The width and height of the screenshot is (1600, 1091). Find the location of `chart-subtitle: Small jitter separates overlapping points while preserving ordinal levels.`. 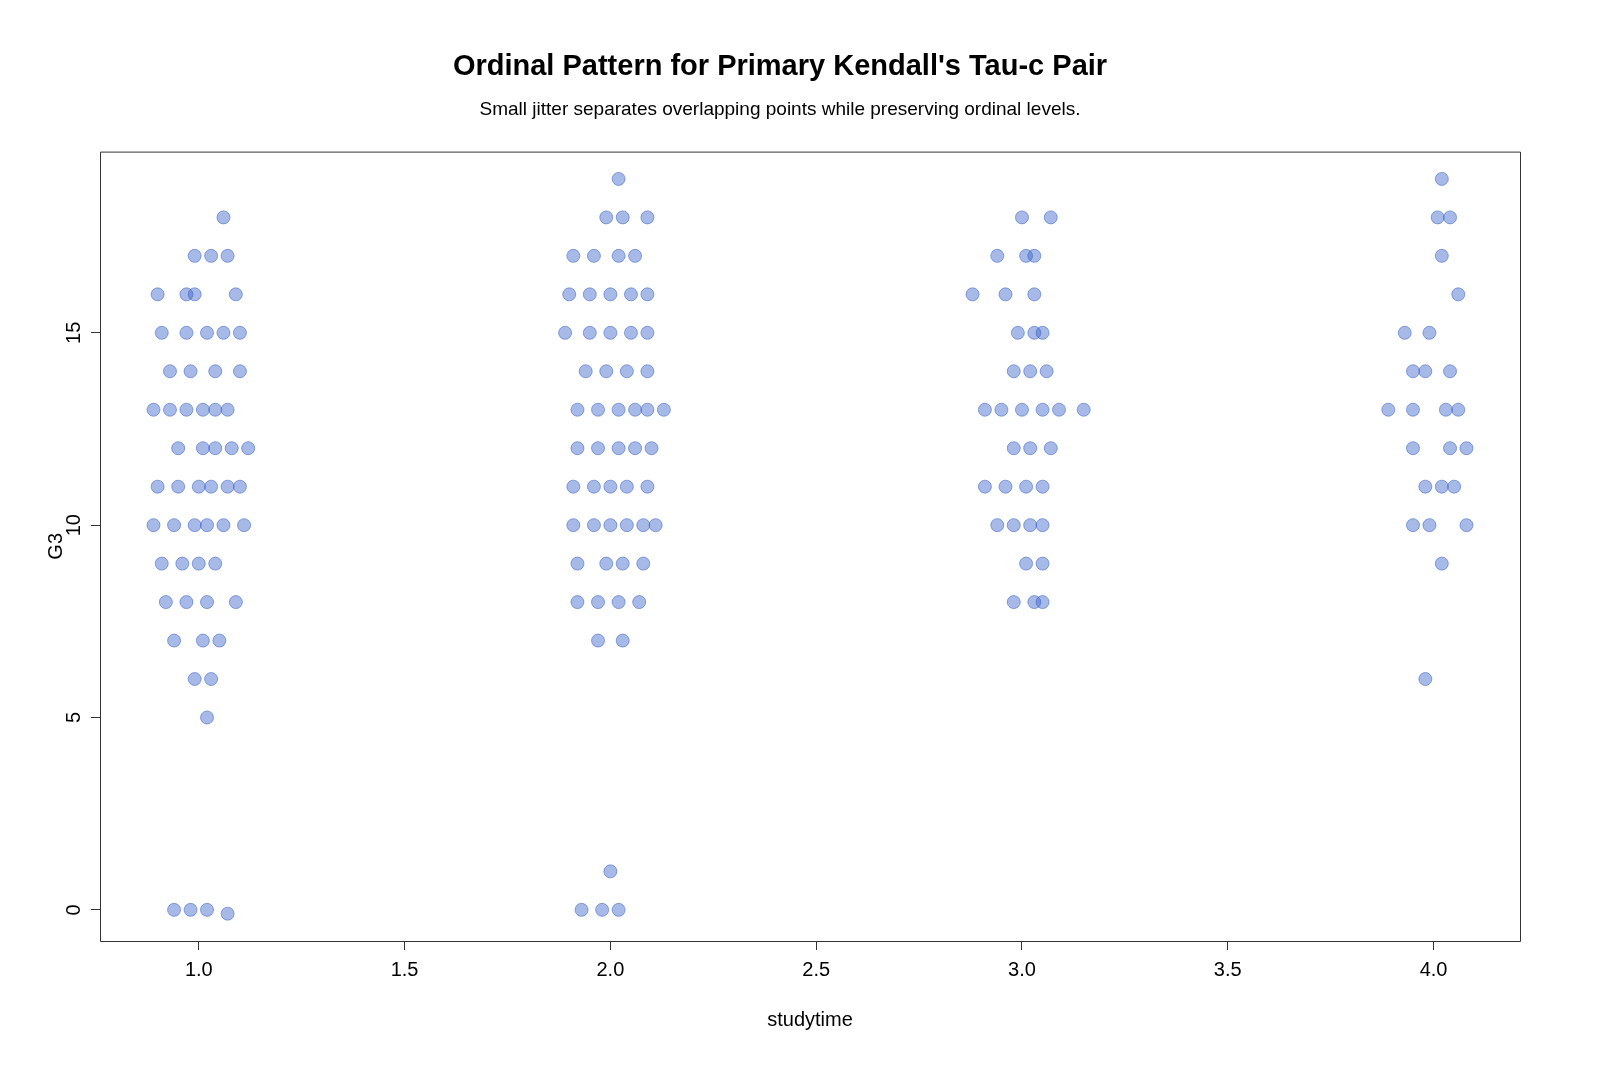

chart-subtitle: Small jitter separates overlapping points while preserving ordinal levels. is located at coordinates (780, 109).